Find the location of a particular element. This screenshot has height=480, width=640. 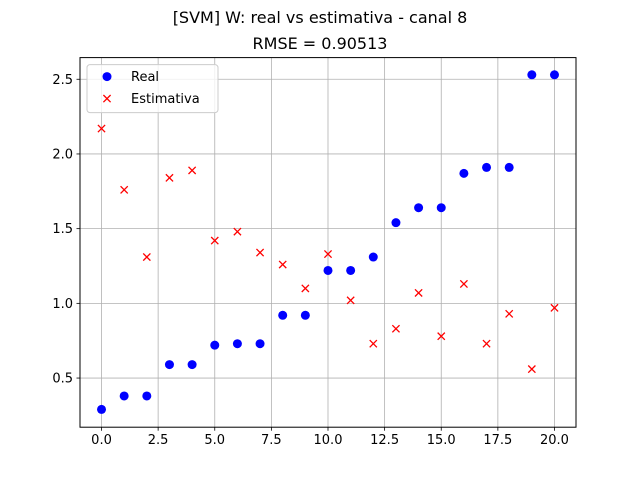

x-tick-label: 20.0 is located at coordinates (554, 440).